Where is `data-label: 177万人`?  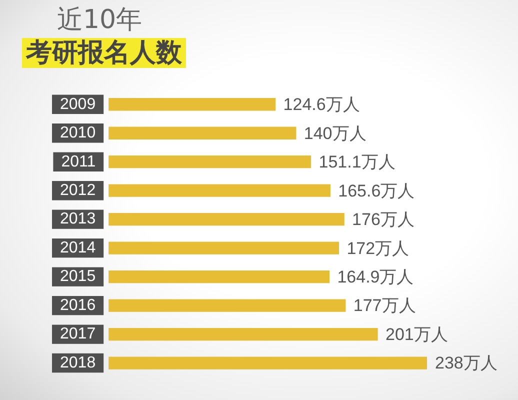 data-label: 177万人 is located at coordinates (384, 306).